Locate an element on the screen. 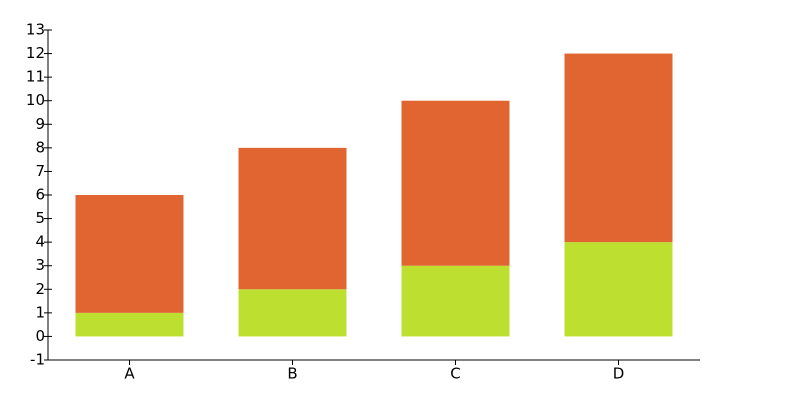 The width and height of the screenshot is (800, 400). y-tick-label: 6 is located at coordinates (40, 195).